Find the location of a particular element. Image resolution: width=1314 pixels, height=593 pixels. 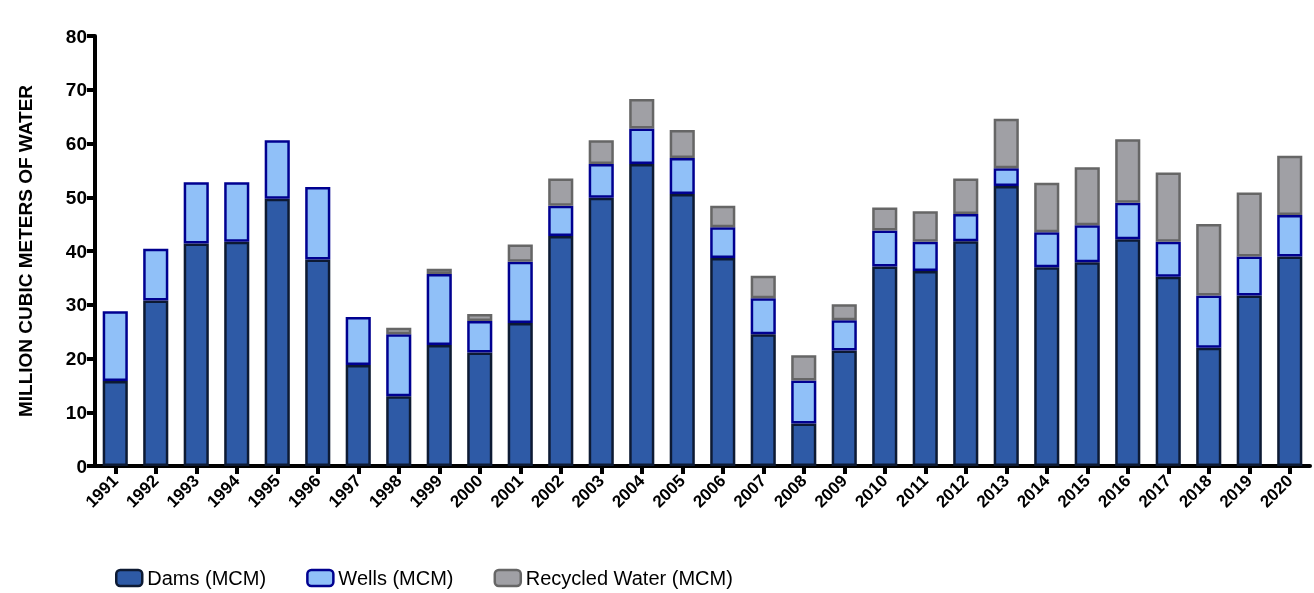

y-tick-label: 50 is located at coordinates (76, 197).